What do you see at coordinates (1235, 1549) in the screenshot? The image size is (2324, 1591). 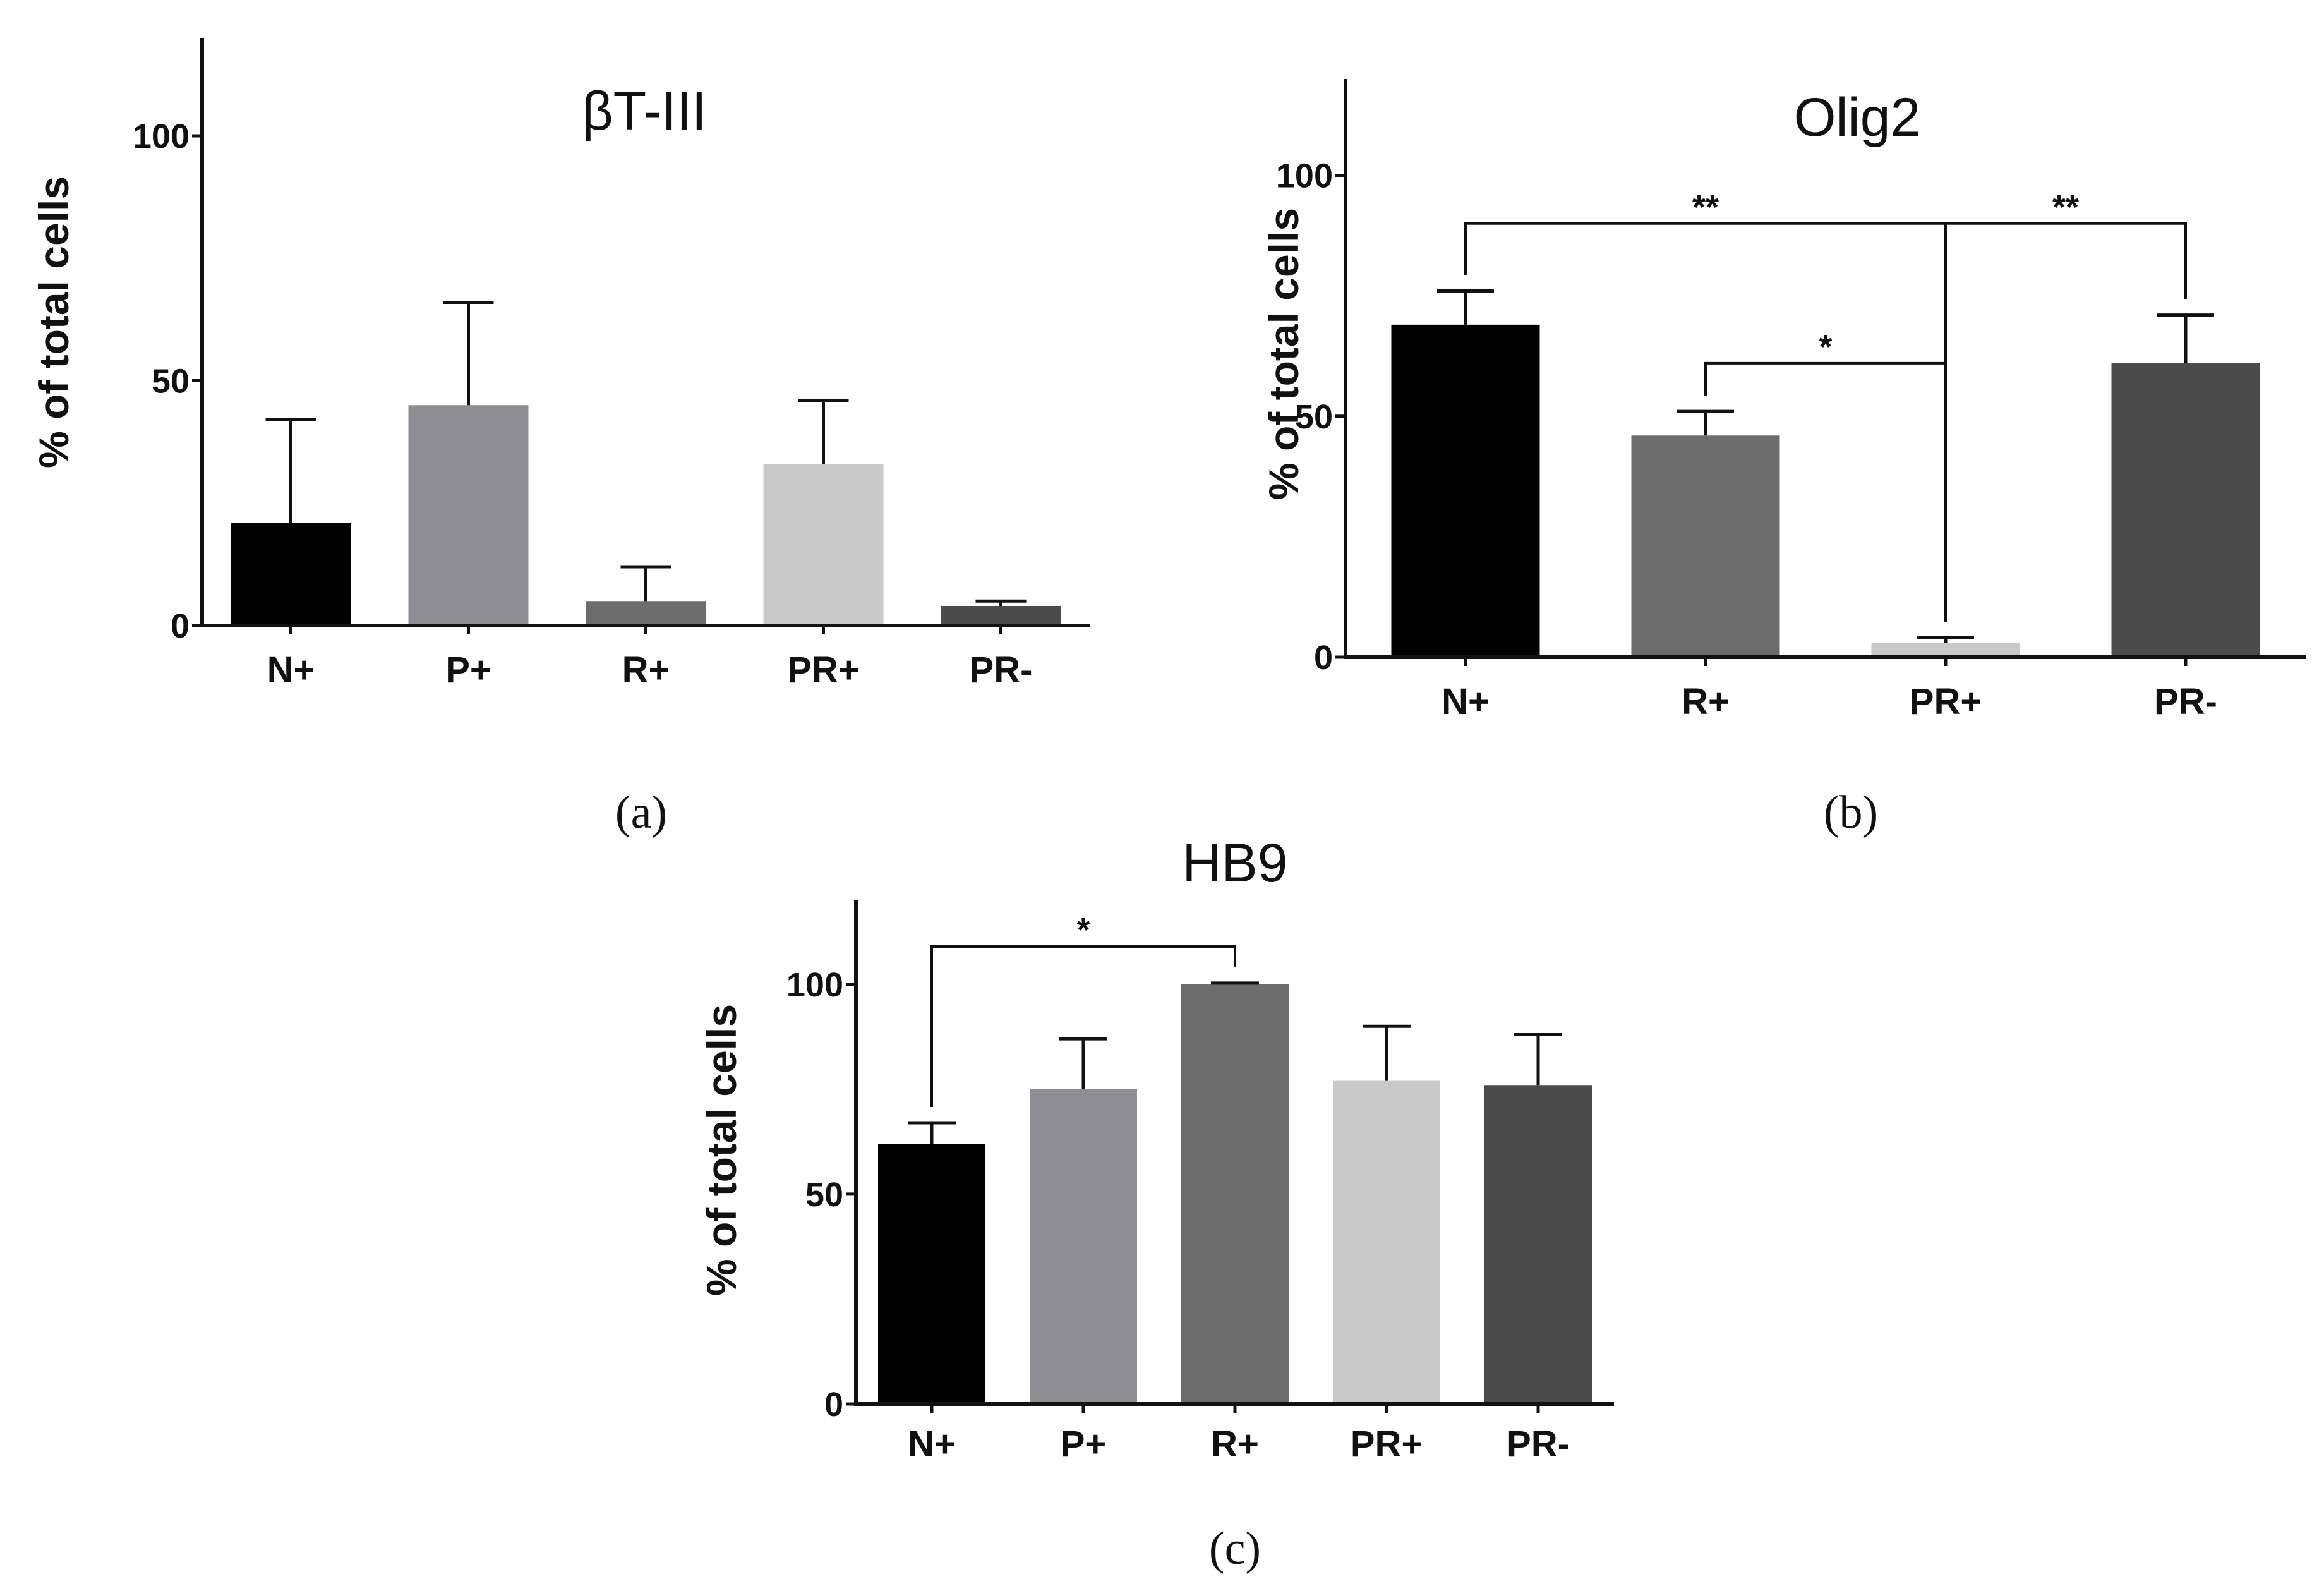 I see `panel-label: (c)` at bounding box center [1235, 1549].